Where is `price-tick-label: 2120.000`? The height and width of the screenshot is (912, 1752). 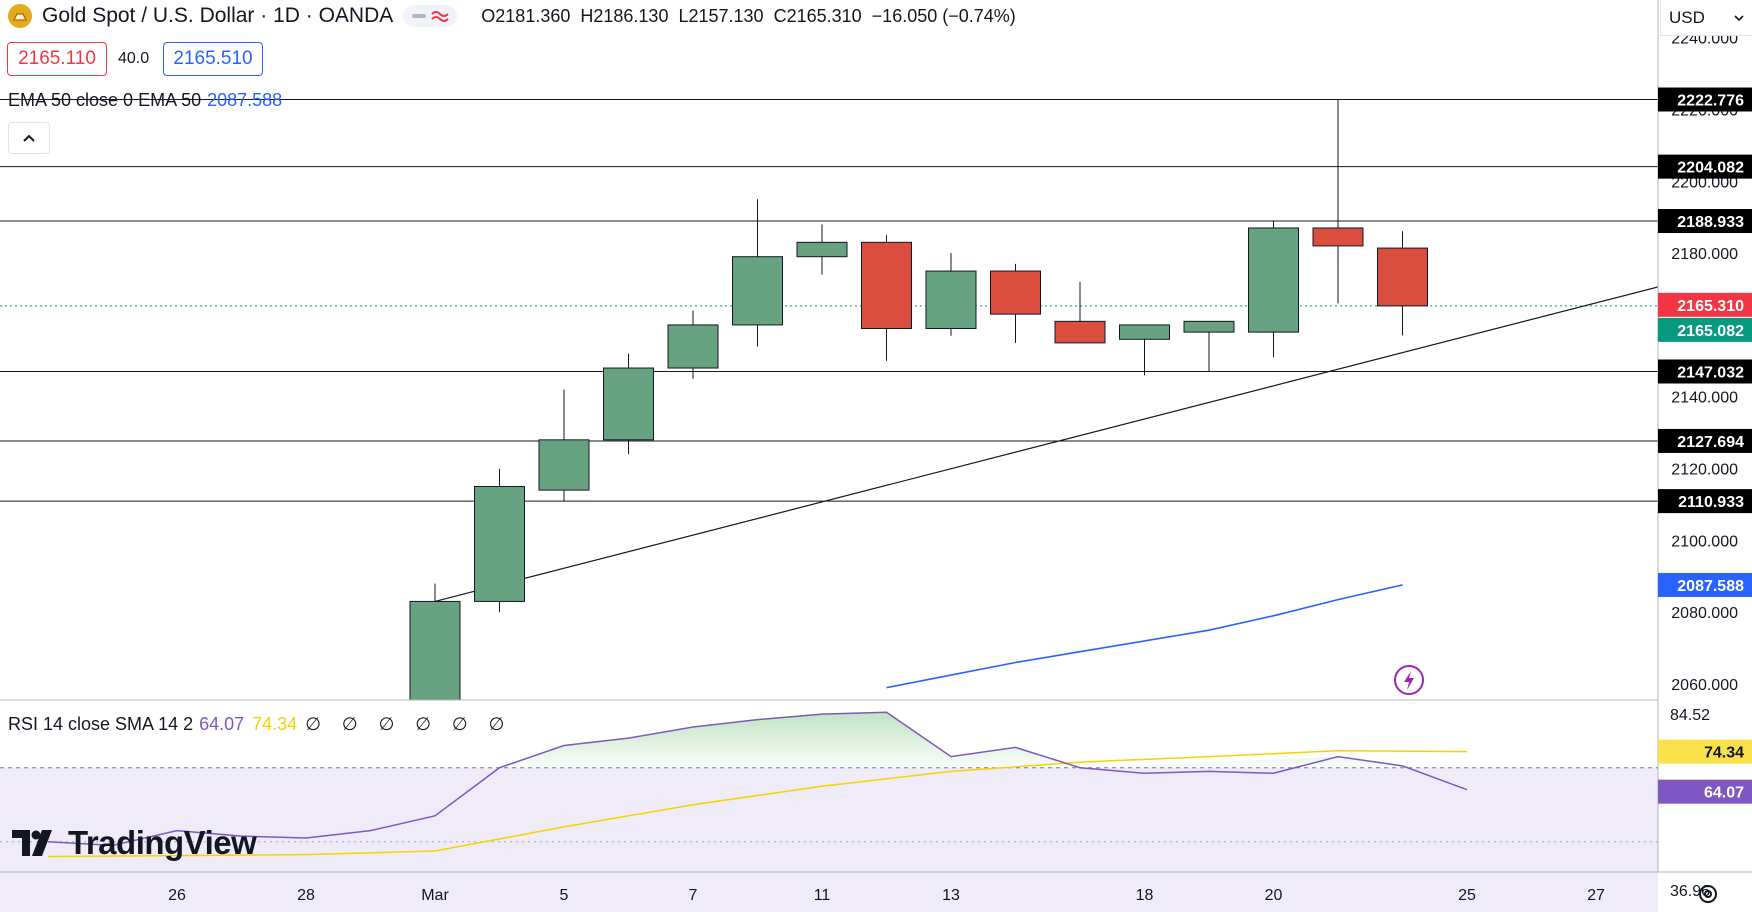 price-tick-label: 2120.000 is located at coordinates (1704, 470).